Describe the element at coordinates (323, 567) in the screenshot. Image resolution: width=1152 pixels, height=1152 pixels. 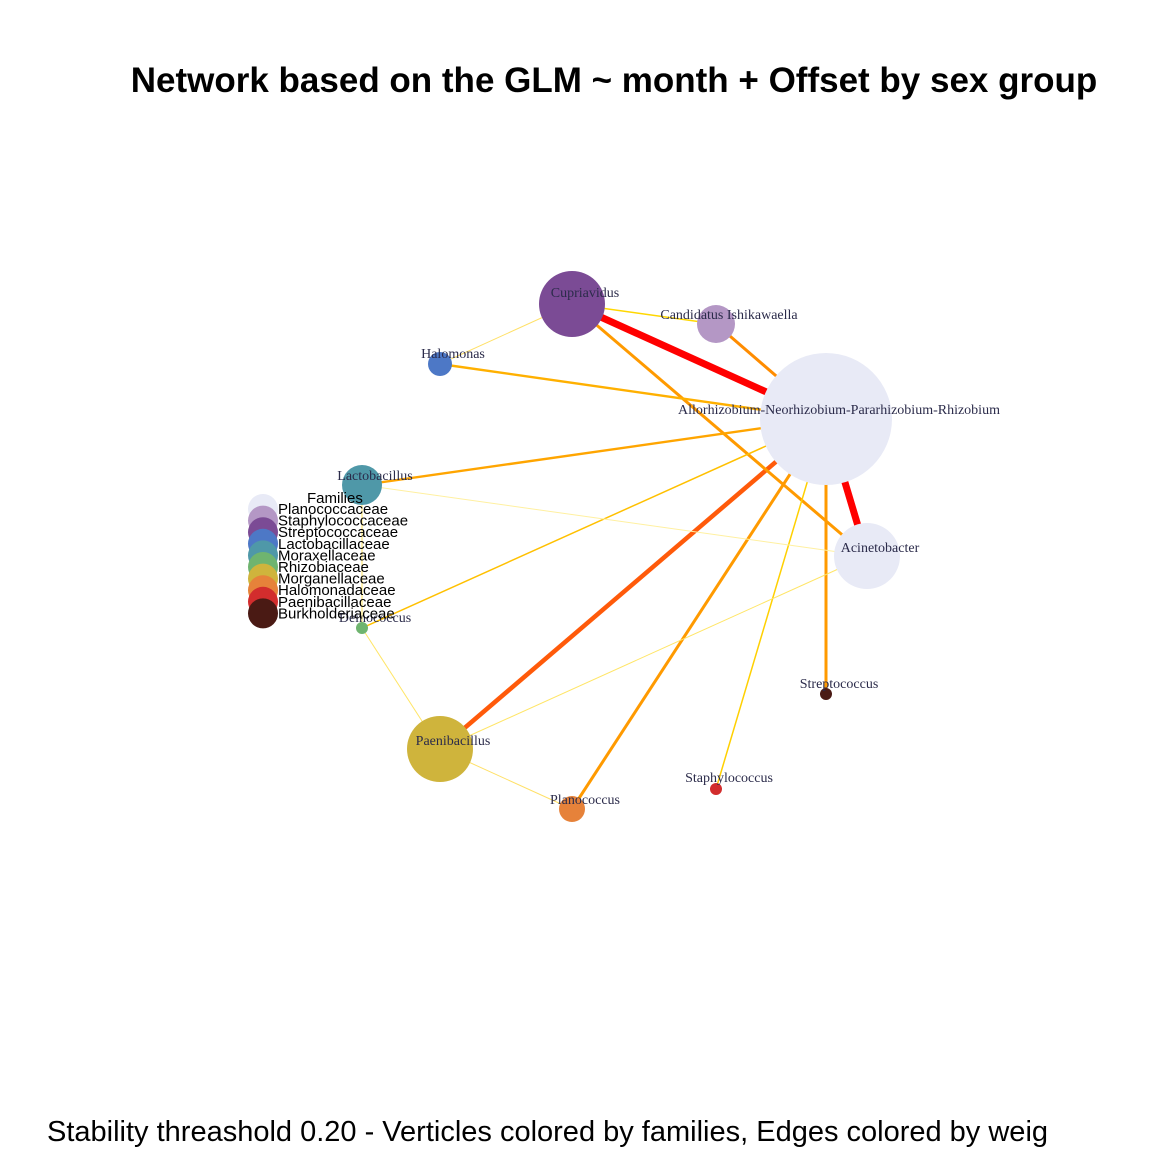
I see `legend-label: Rhizobiaceae` at that location.